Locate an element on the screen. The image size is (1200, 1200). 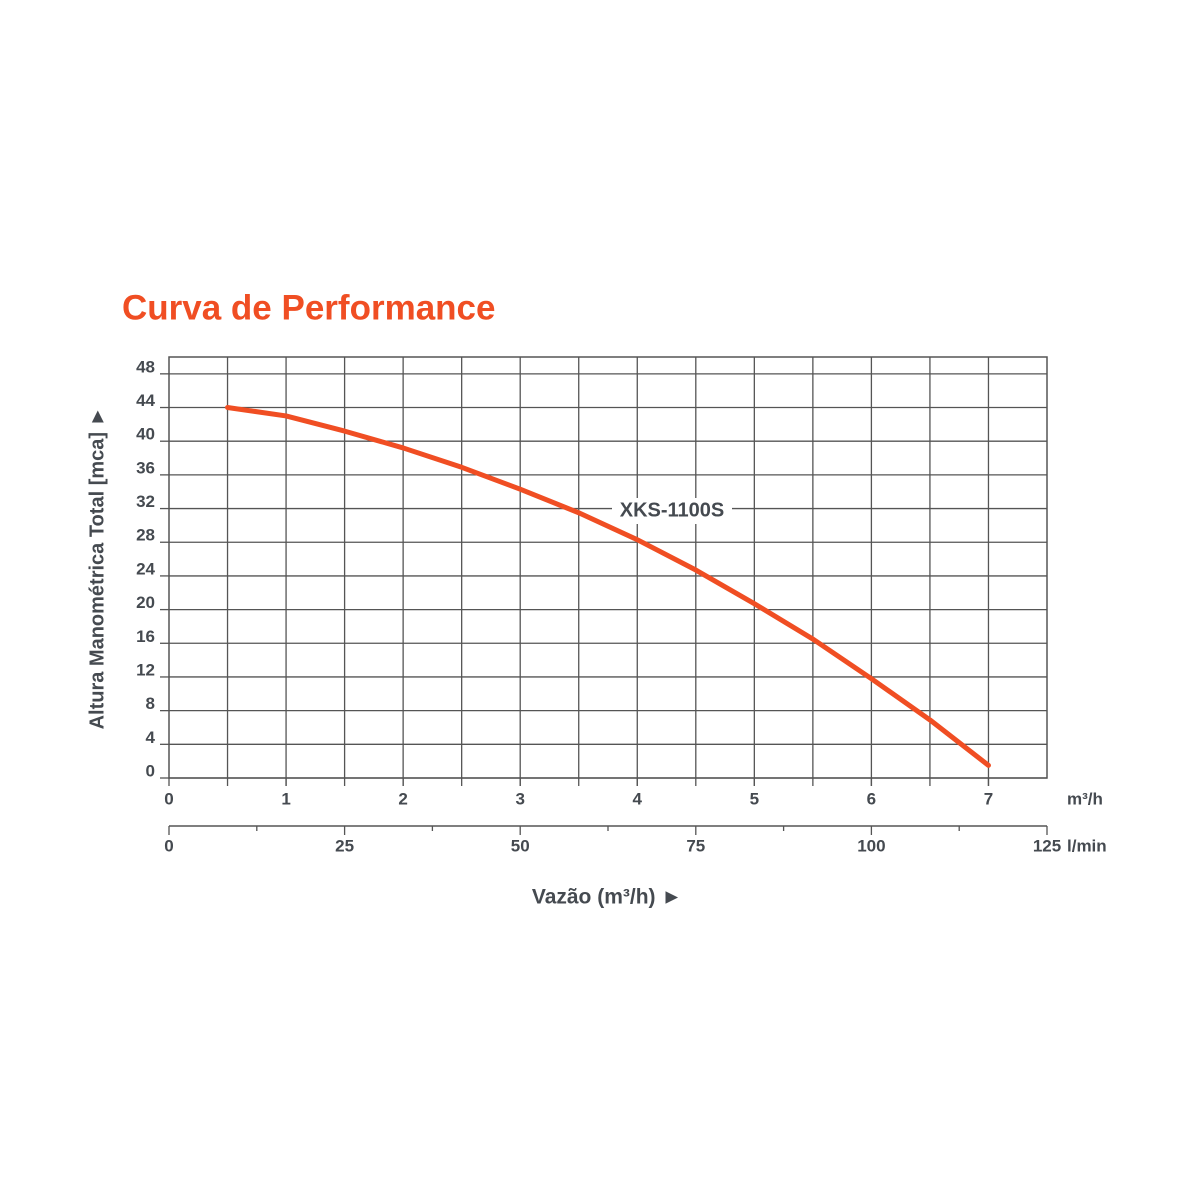
x-tick-label: 3 is located at coordinates (519, 798).